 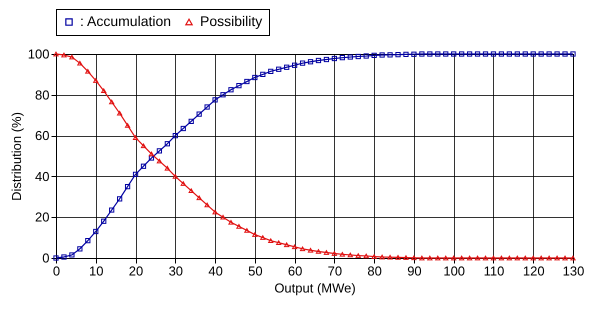 What do you see at coordinates (46, 258) in the screenshot?
I see `y-tick-label: 0` at bounding box center [46, 258].